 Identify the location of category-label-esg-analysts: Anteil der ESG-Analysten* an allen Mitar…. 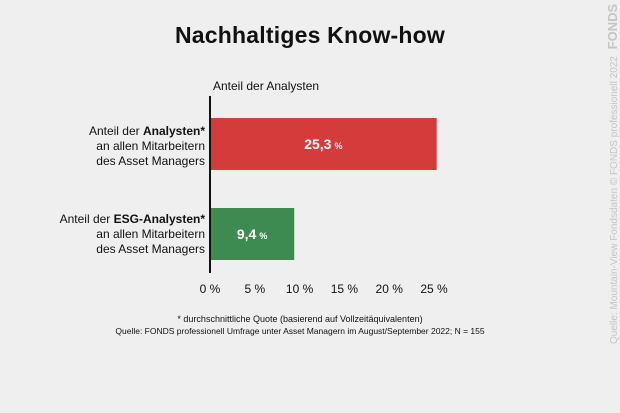
(102, 234).